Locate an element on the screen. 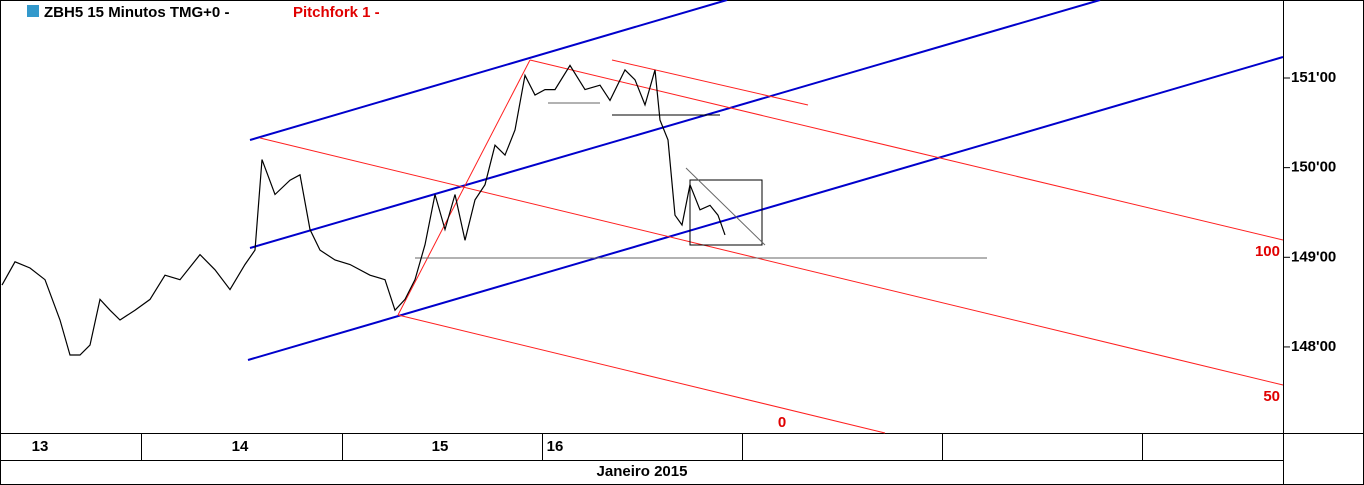  x-axis-label: Janeiro 2015 is located at coordinates (642, 471).